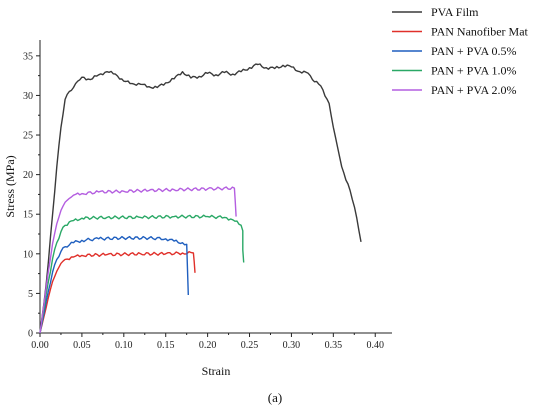 This screenshot has height=415, width=550. I want to click on legend-label: PAN + PVA 1.0%, so click(473, 71).